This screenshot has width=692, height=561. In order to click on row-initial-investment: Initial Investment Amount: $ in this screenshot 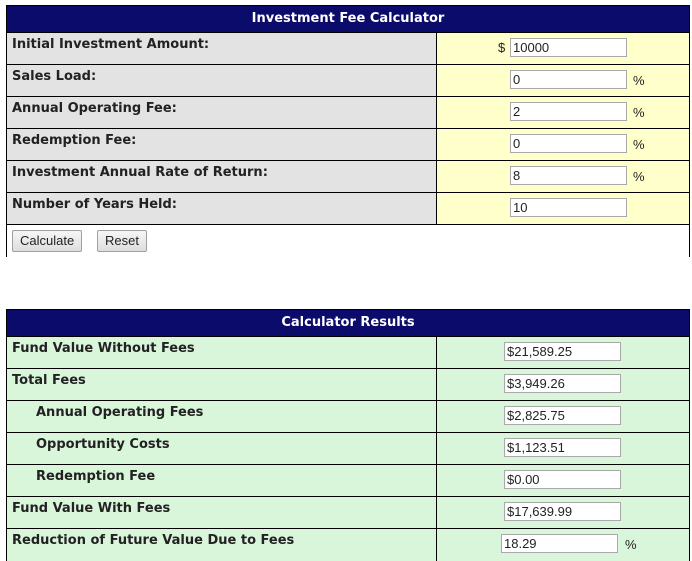, I will do `click(348, 49)`.